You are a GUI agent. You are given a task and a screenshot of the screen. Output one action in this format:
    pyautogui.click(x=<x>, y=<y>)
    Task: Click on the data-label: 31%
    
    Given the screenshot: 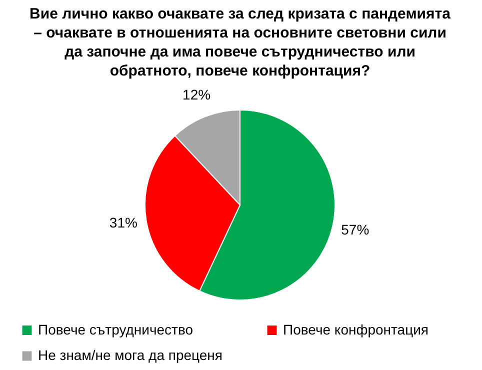 What is the action you would take?
    pyautogui.click(x=123, y=222)
    